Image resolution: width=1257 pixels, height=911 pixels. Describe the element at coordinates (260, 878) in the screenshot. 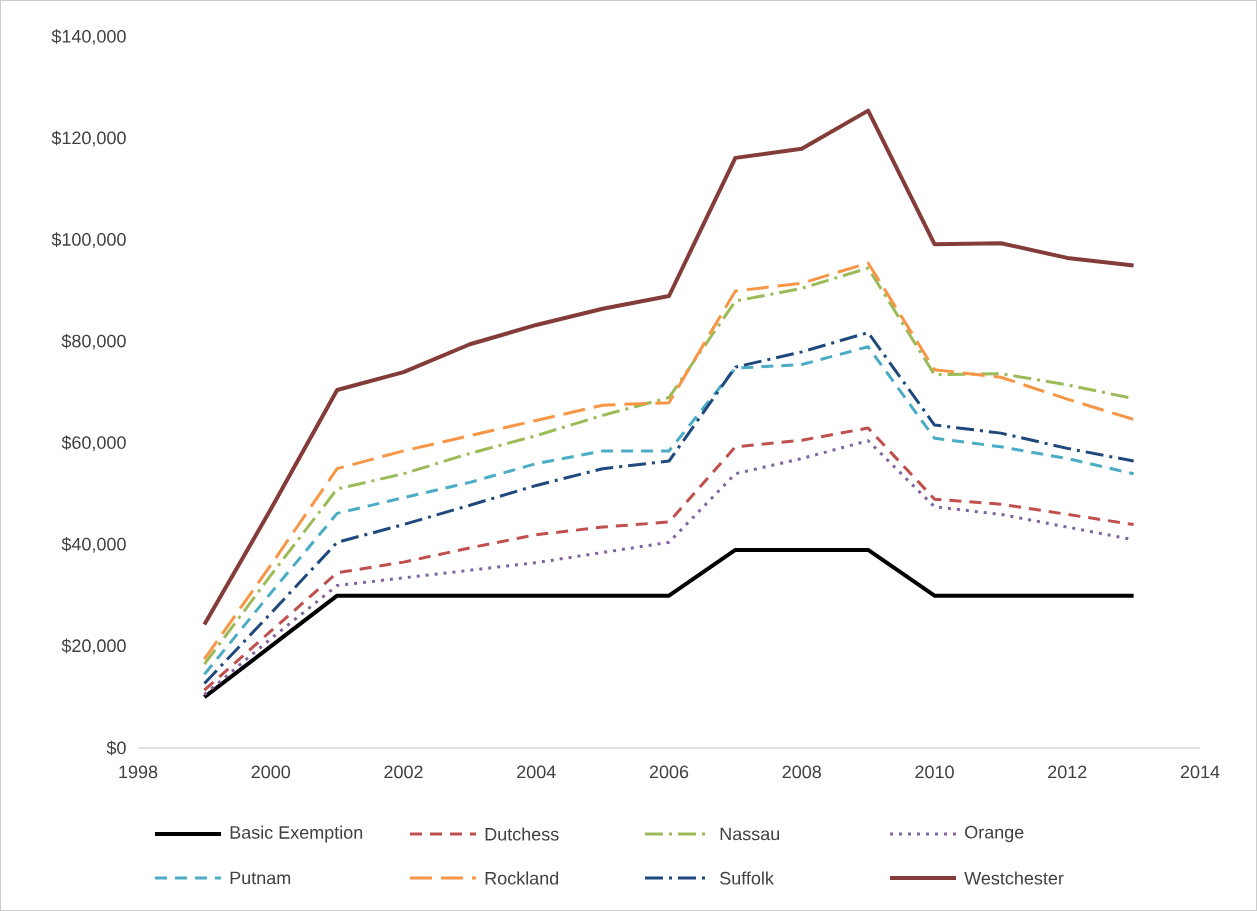

I see `legend-label: Putnam` at that location.